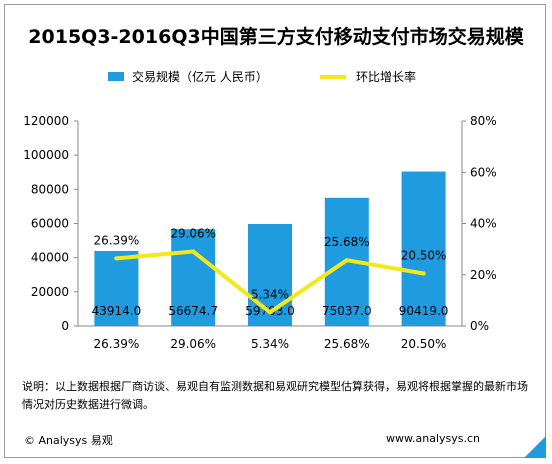  I want to click on legend: 交易规模（亿元 人民币） 环比增长率, so click(276, 76).